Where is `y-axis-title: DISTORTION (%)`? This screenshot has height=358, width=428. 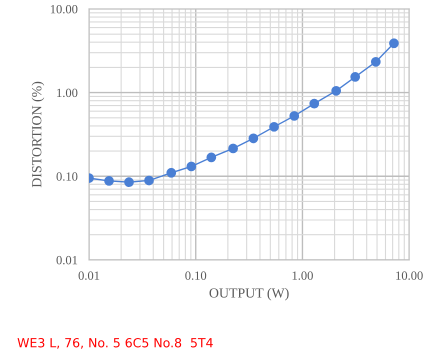
y-axis-title: DISTORTION (%) is located at coordinates (38, 135).